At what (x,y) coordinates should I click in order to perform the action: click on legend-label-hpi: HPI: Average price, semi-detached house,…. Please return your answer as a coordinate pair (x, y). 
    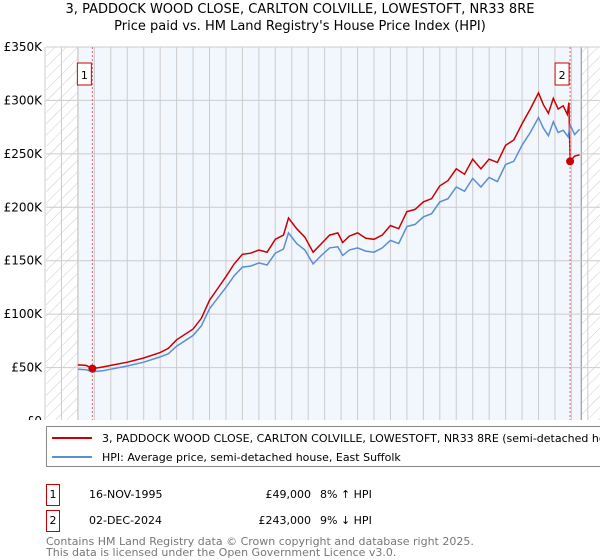
    Looking at the image, I should click on (251, 457).